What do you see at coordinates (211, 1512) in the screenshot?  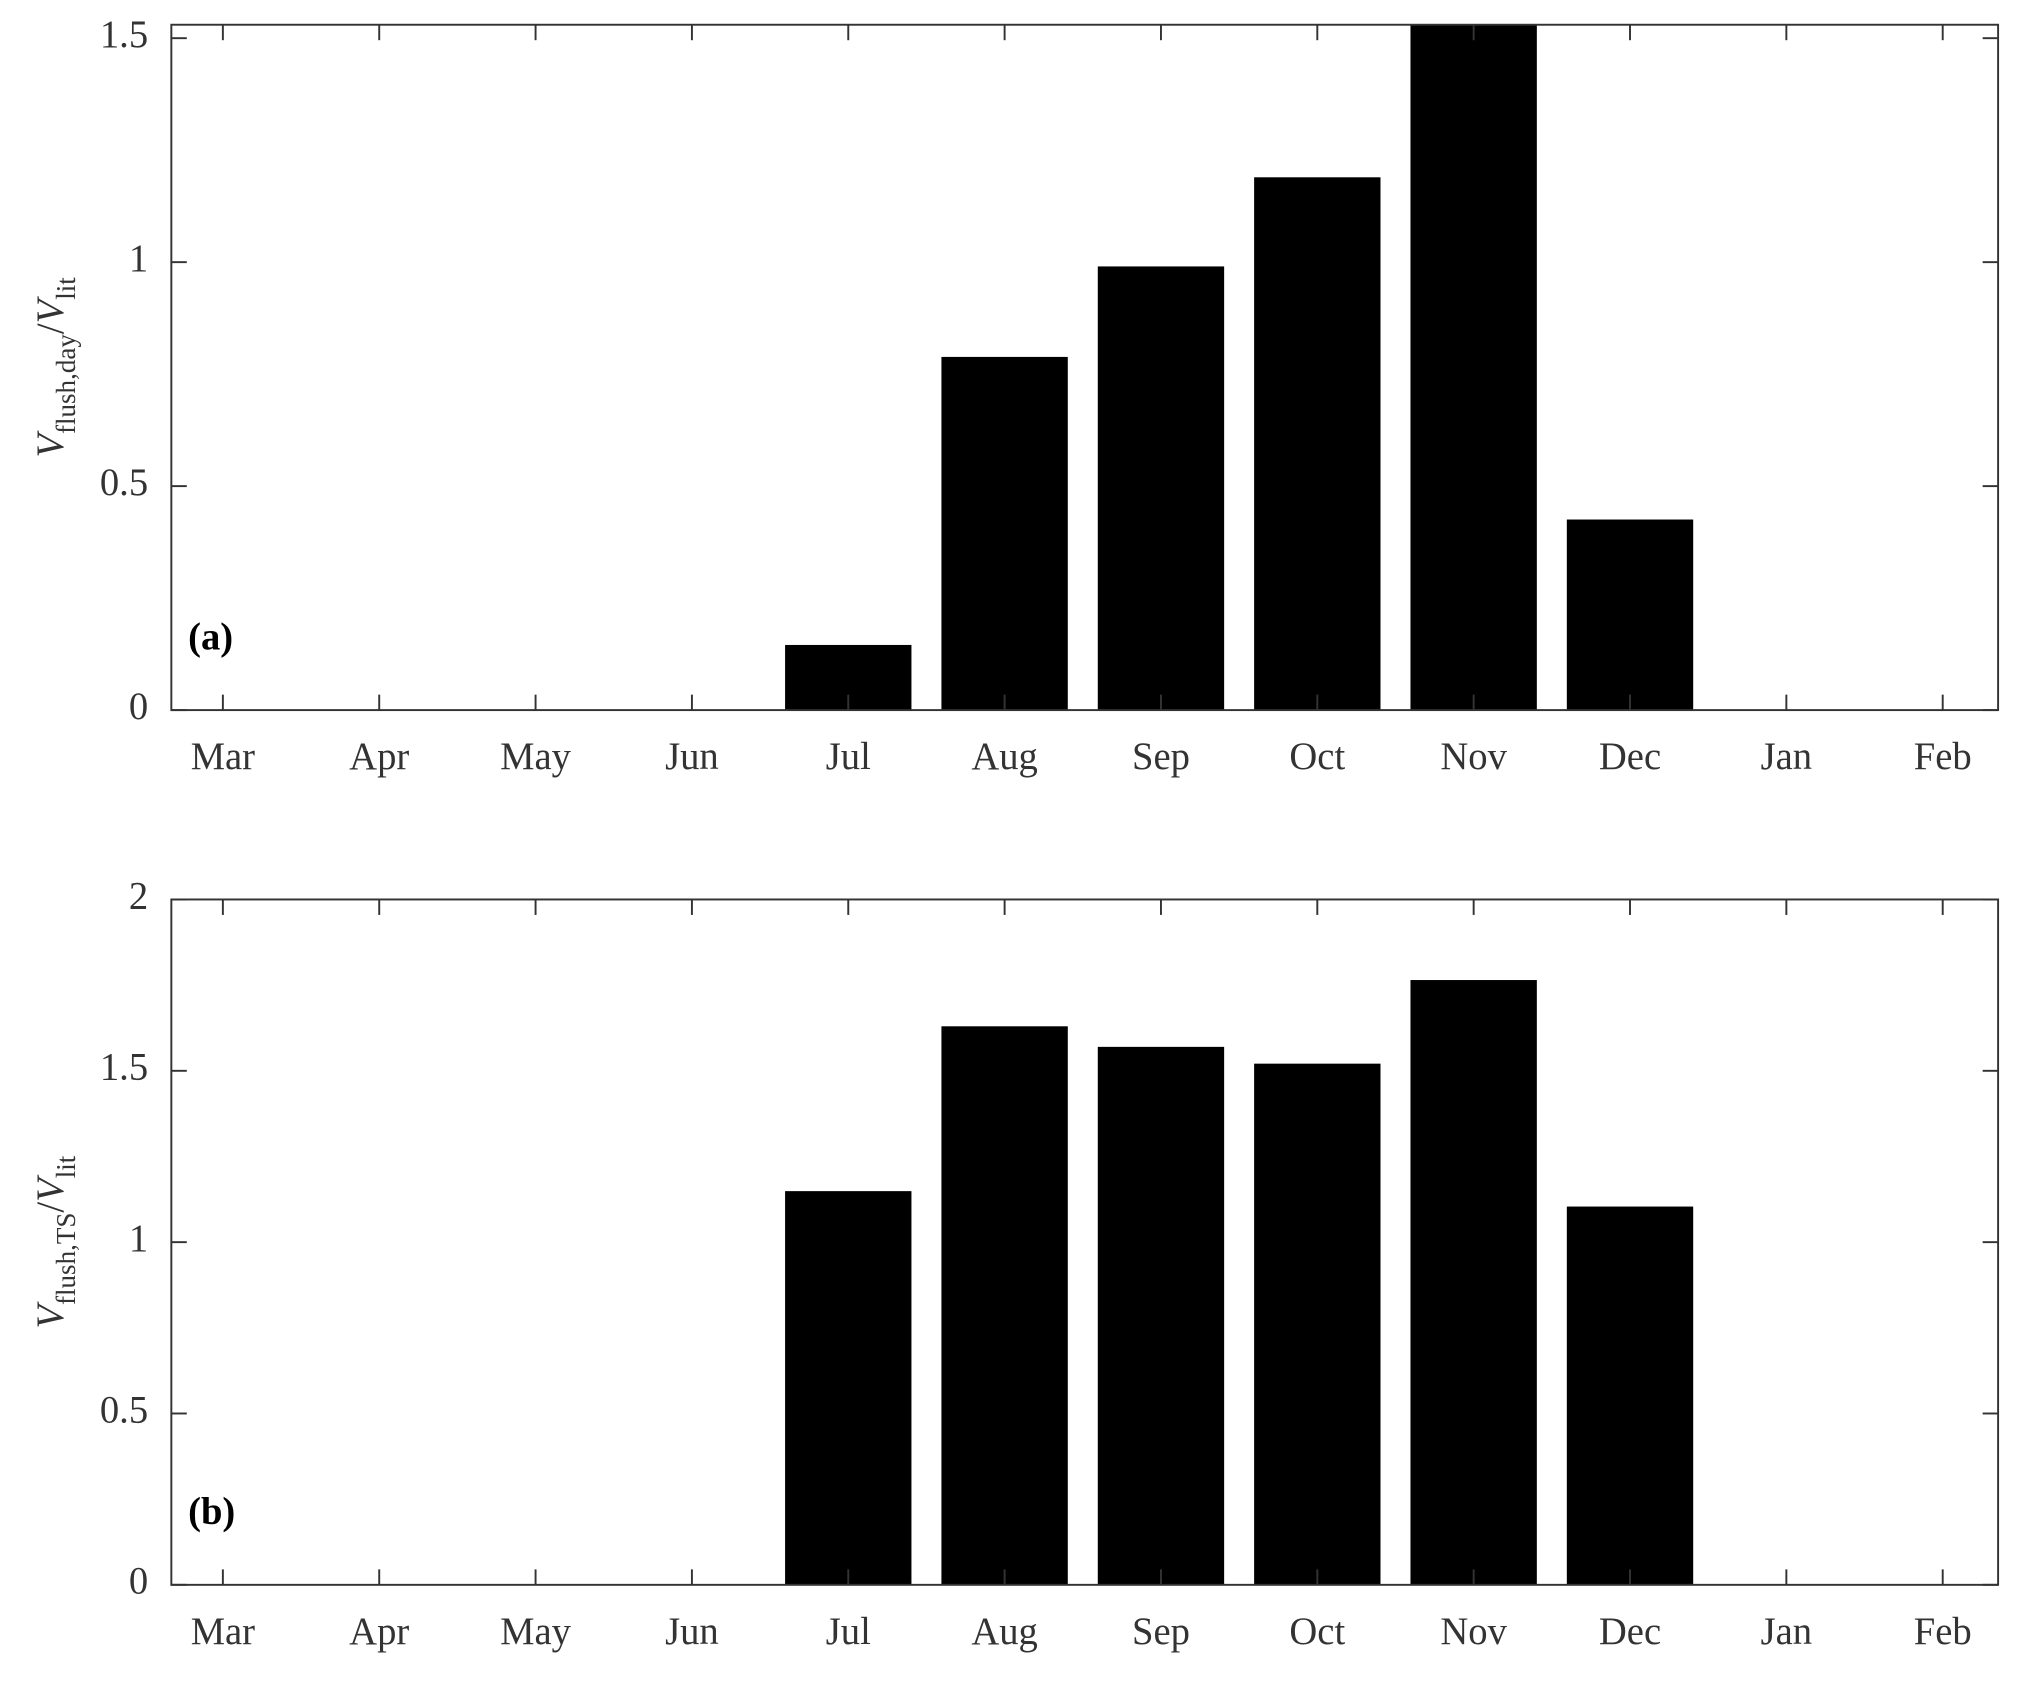 I see `annotation: (b)` at bounding box center [211, 1512].